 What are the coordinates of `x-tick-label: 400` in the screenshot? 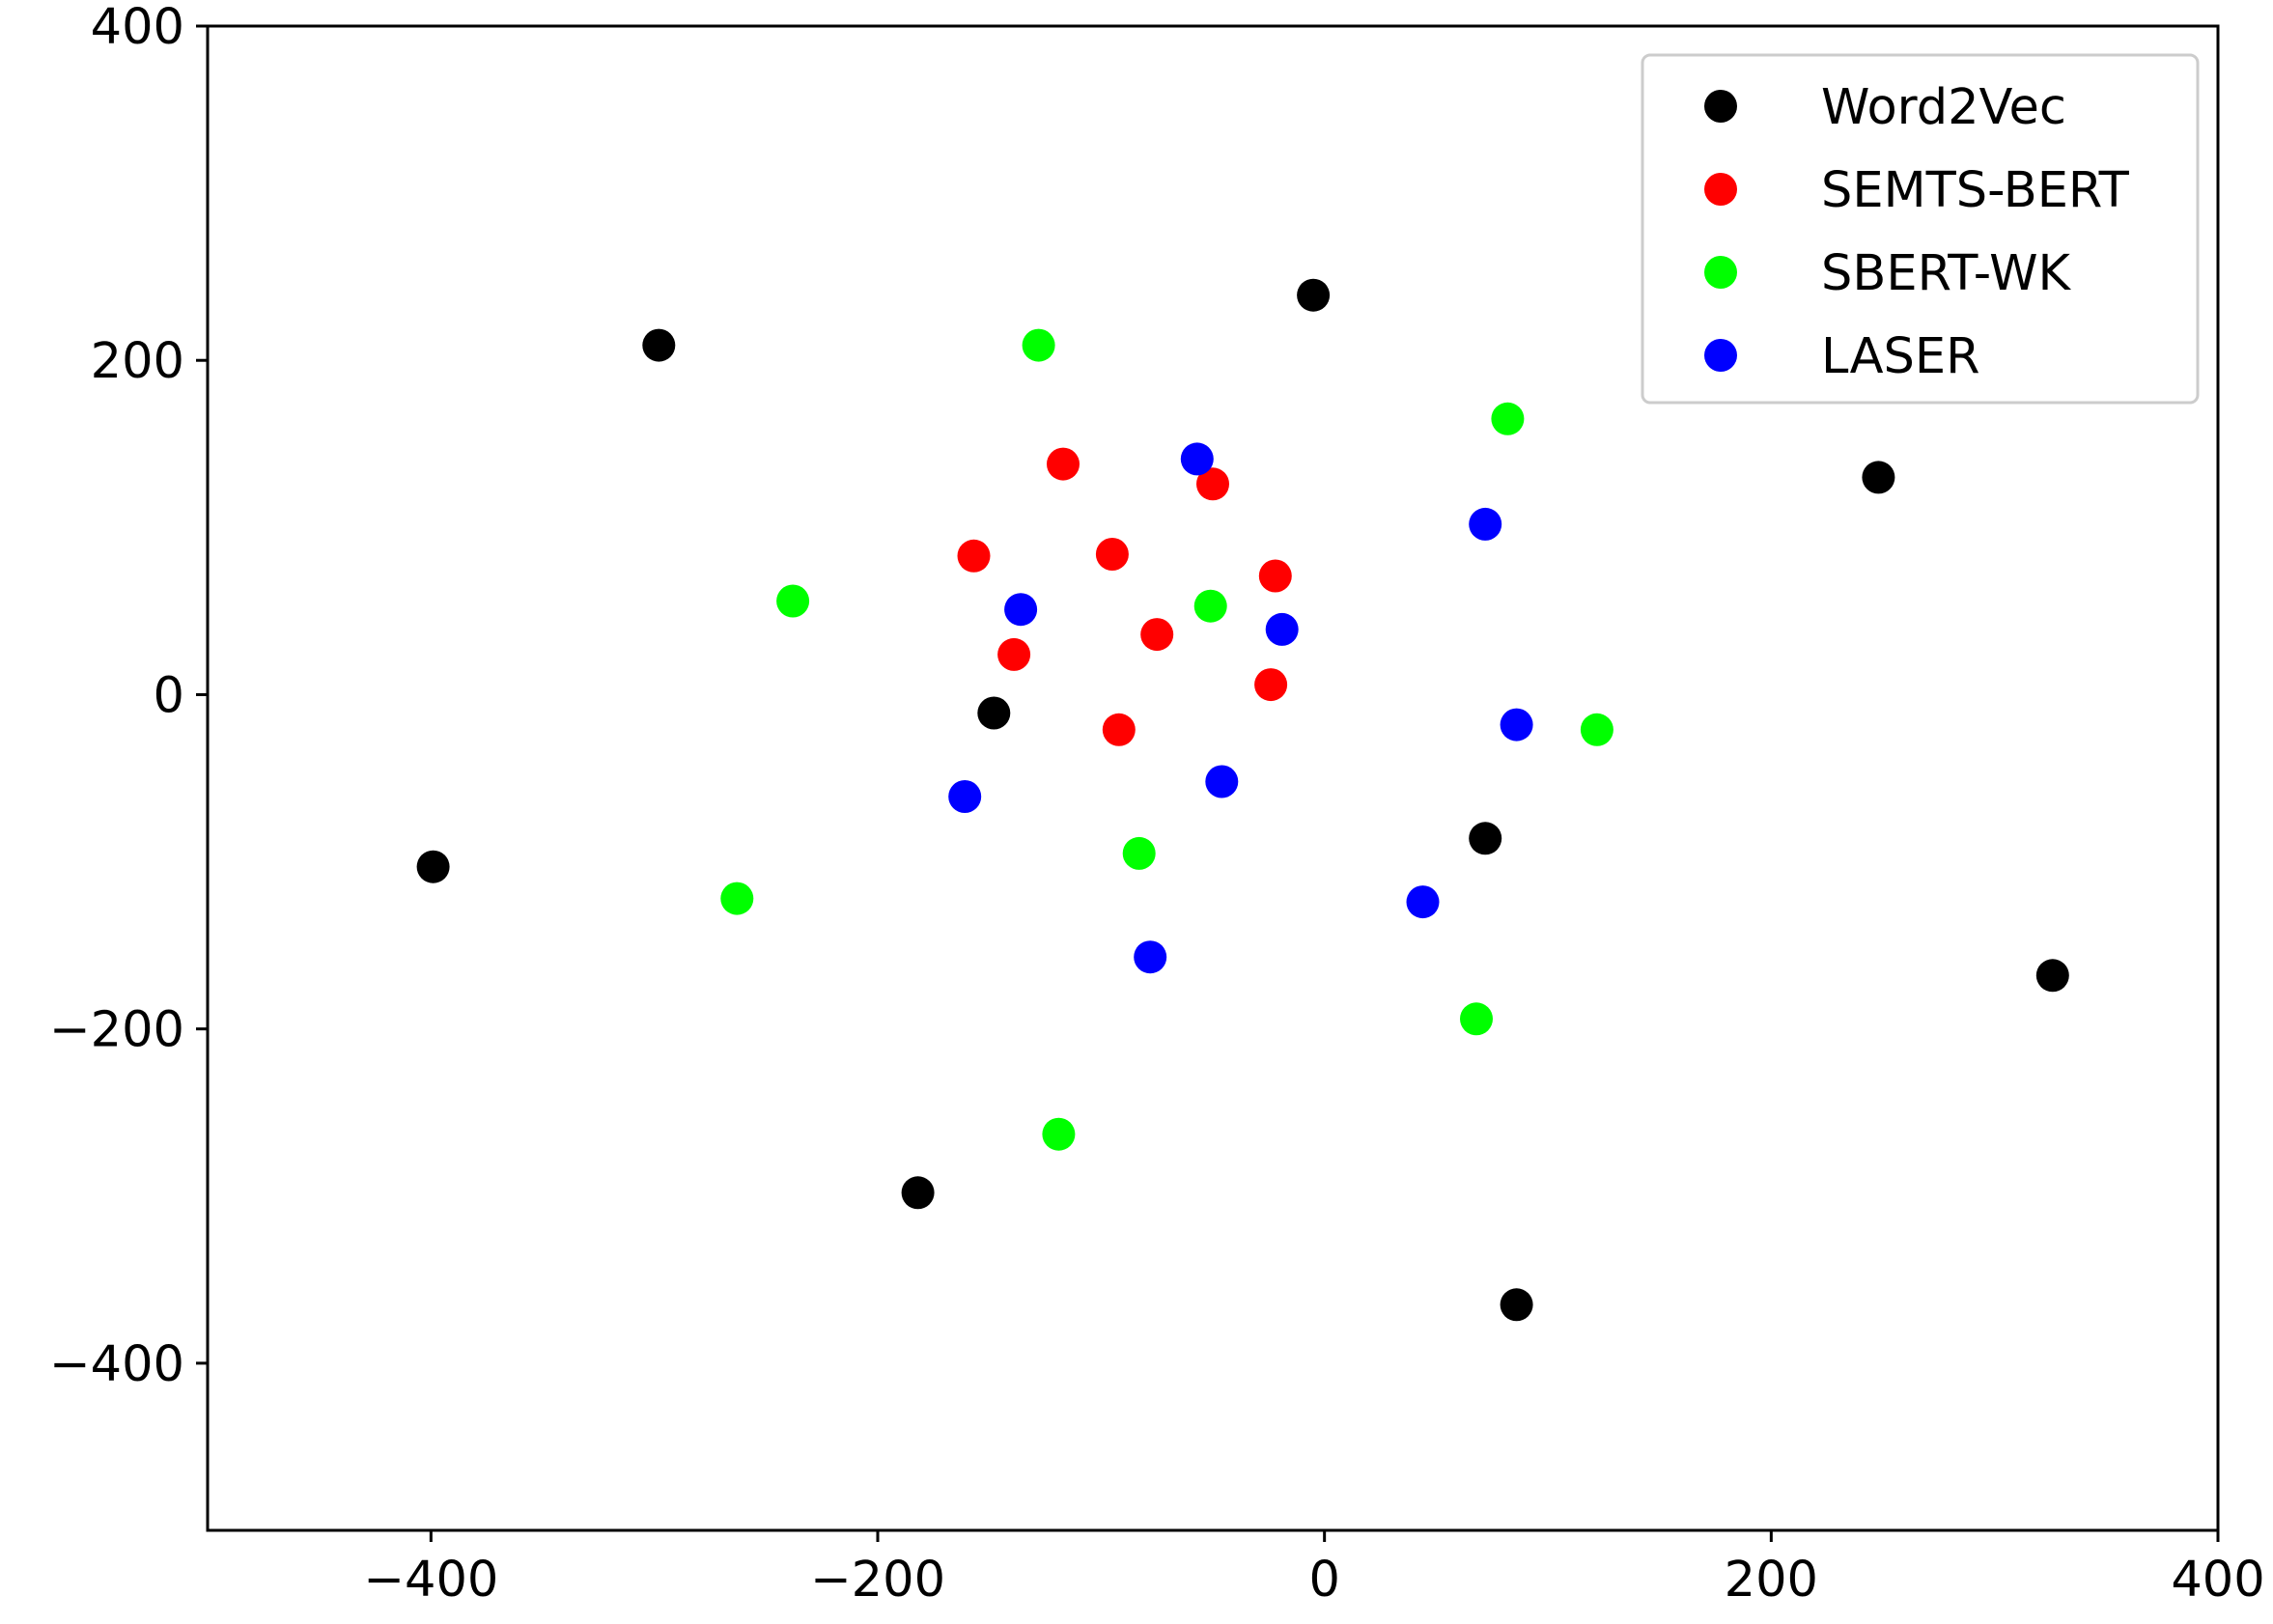 It's located at (2217, 1581).